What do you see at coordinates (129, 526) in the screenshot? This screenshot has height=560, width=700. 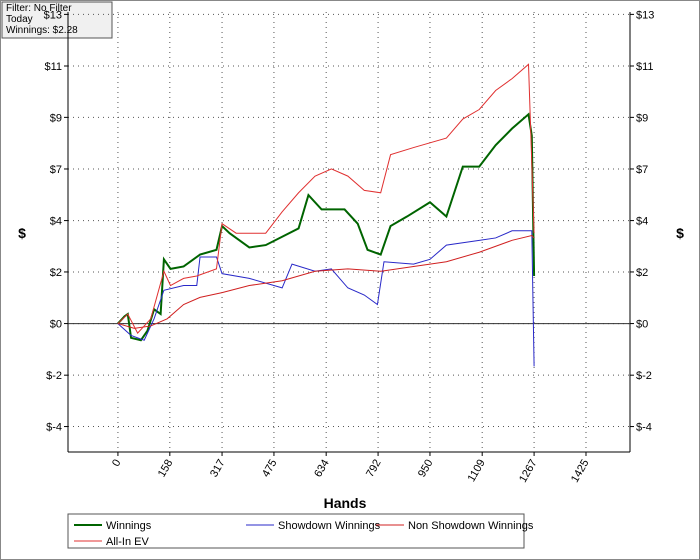 I see `legend-label: Winnings` at bounding box center [129, 526].